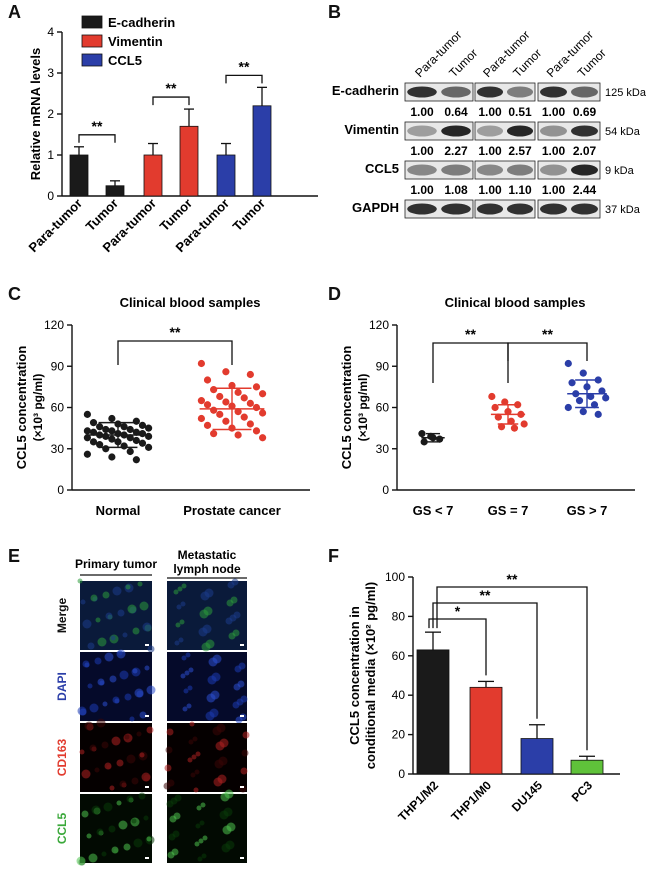 The image size is (650, 869). Describe the element at coordinates (383, 366) in the screenshot. I see `d-y-tick-label: 90` at that location.